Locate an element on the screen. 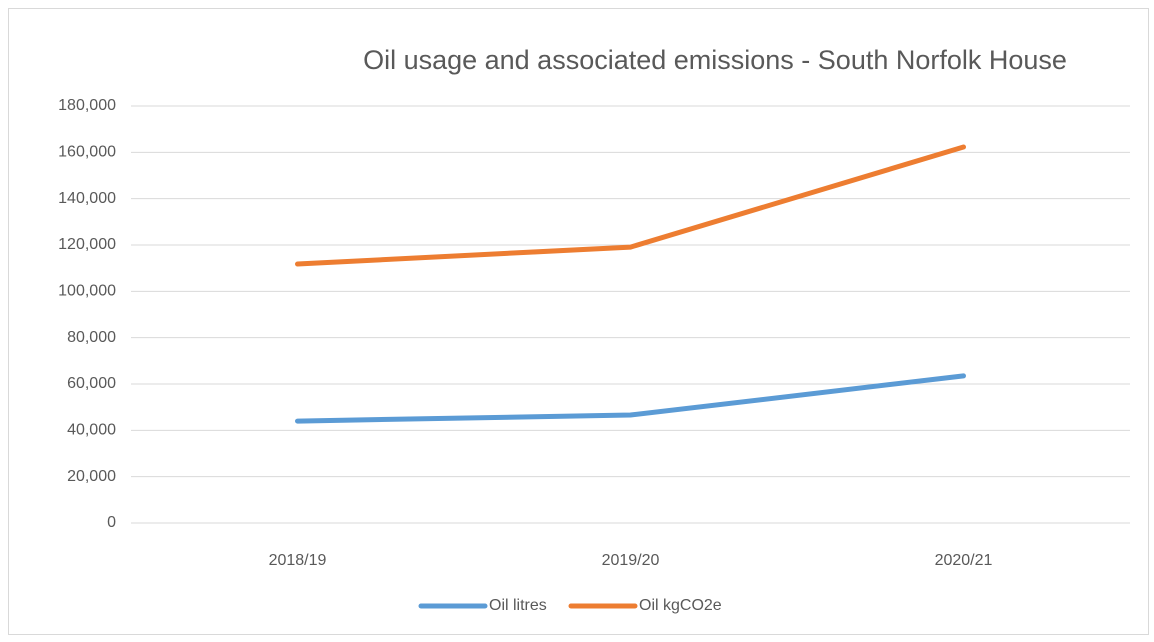 The width and height of the screenshot is (1154, 642). y-tick-label: 180,000 is located at coordinates (87, 105).